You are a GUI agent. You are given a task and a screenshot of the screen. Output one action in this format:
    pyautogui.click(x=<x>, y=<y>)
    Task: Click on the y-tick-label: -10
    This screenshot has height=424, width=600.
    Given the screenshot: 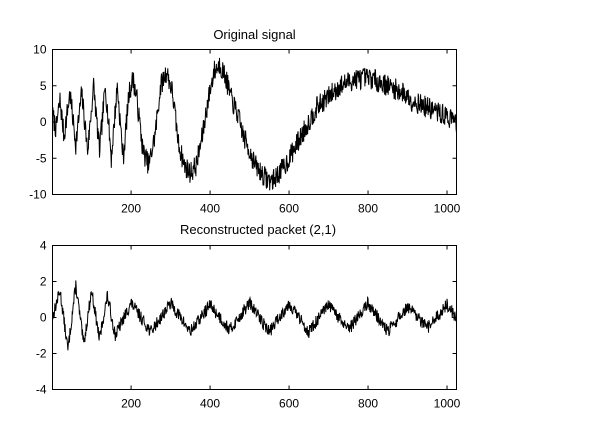 What is the action you would take?
    pyautogui.click(x=38, y=195)
    